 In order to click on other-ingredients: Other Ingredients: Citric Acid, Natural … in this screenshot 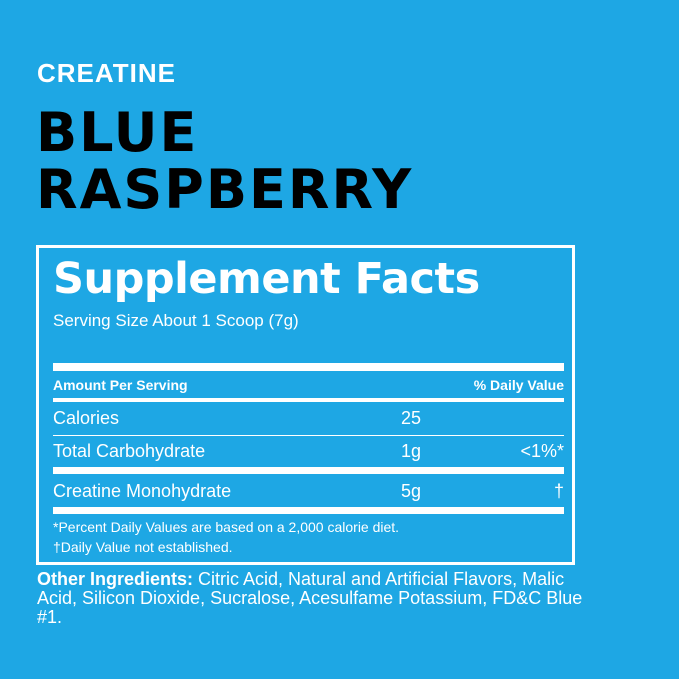, I will do `click(317, 598)`.